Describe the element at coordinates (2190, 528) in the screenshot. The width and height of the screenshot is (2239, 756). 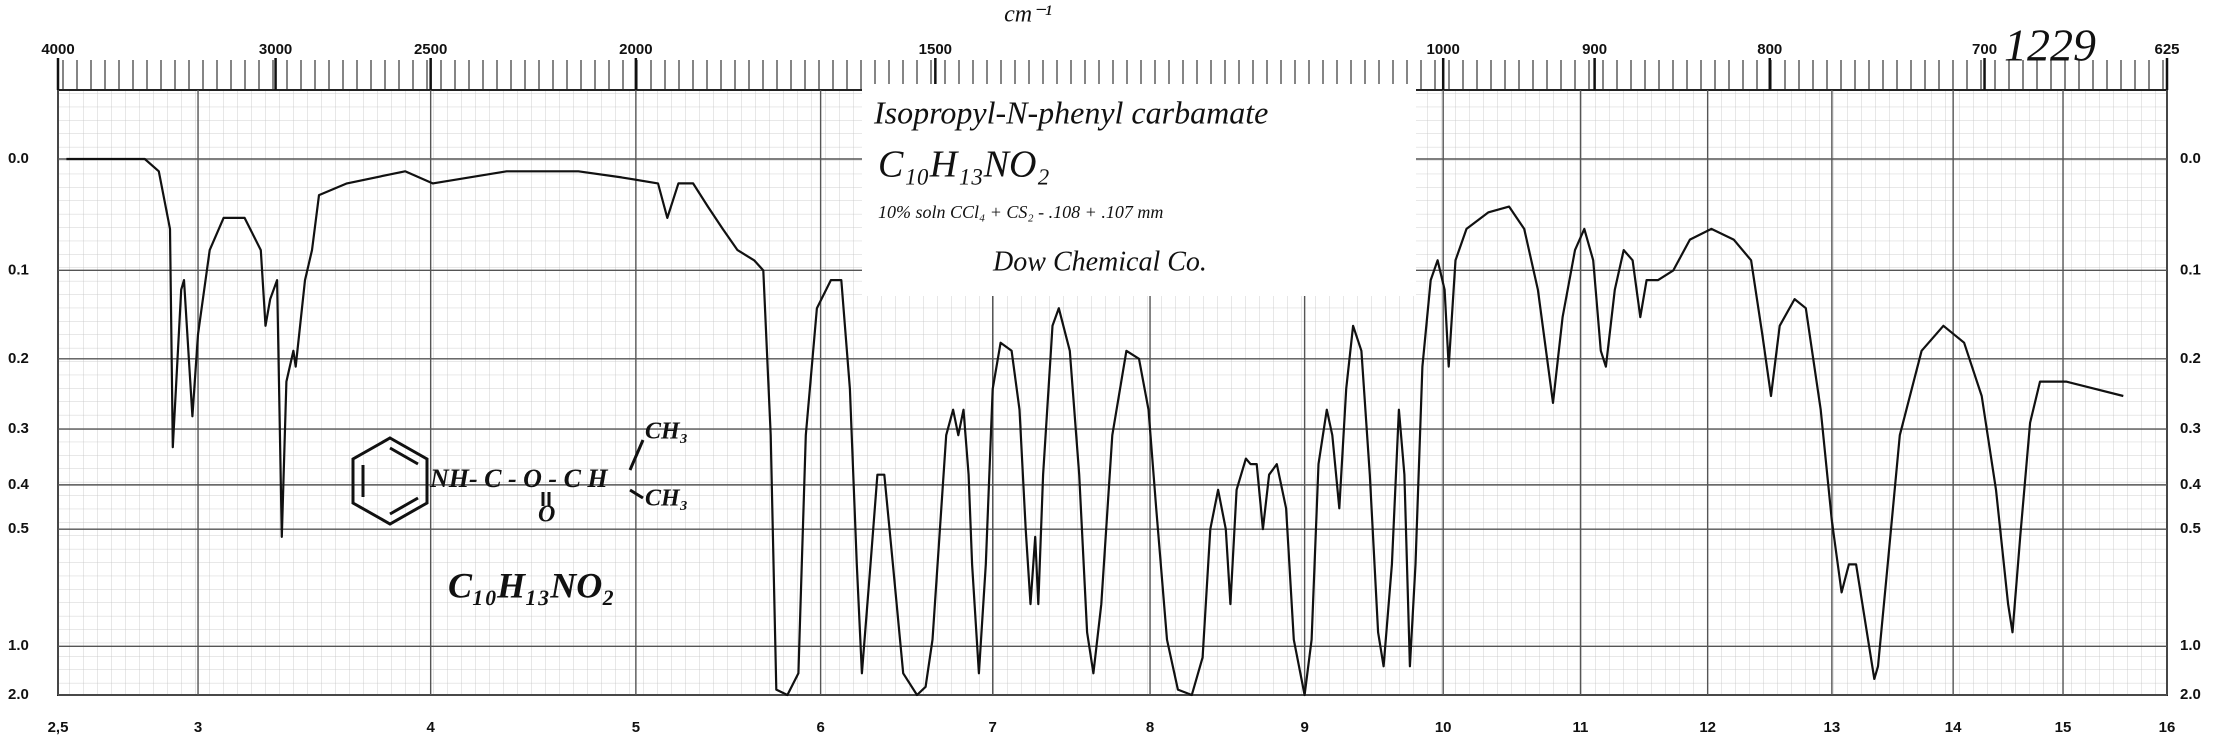
I see `y-tick-label-right: 0.5` at that location.